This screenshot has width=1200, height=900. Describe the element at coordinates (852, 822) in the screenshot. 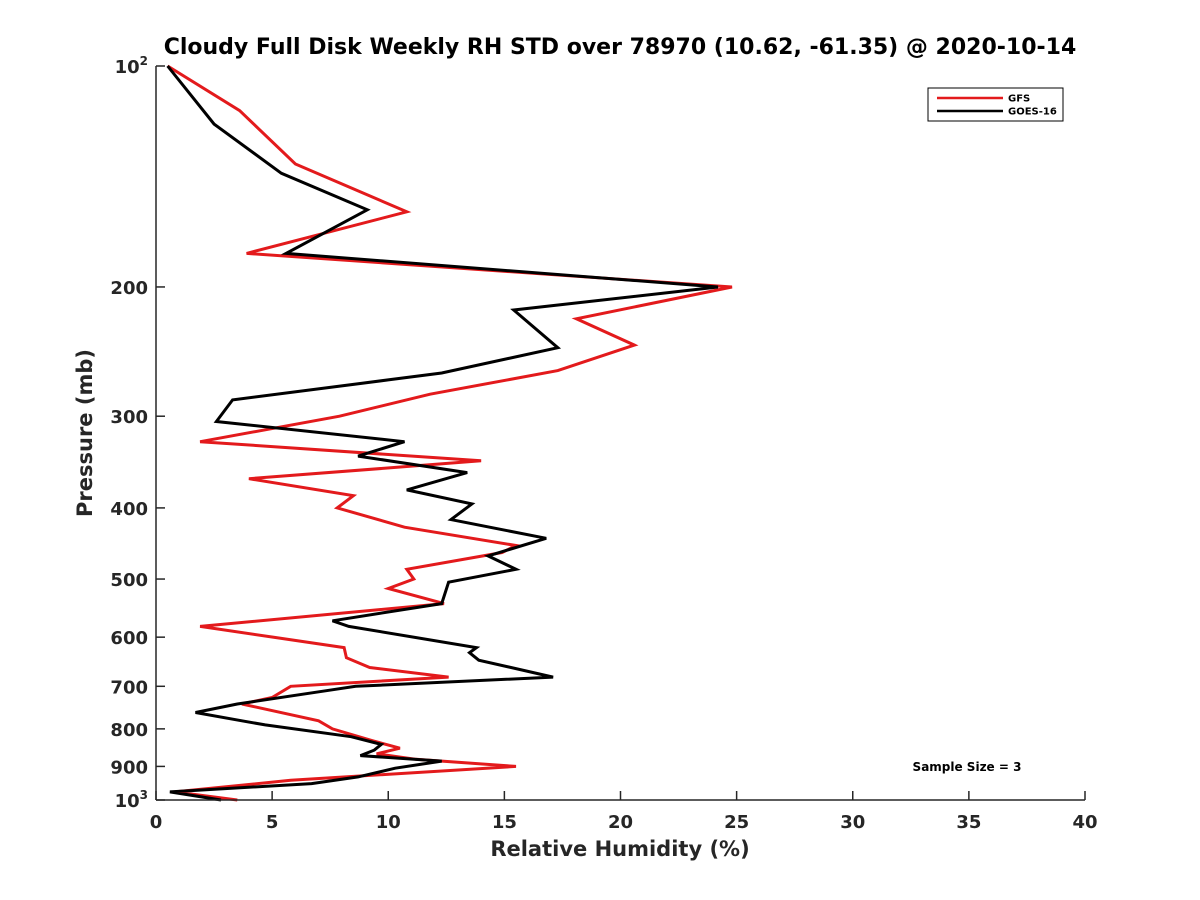

I see `x-tick-label: 30` at that location.